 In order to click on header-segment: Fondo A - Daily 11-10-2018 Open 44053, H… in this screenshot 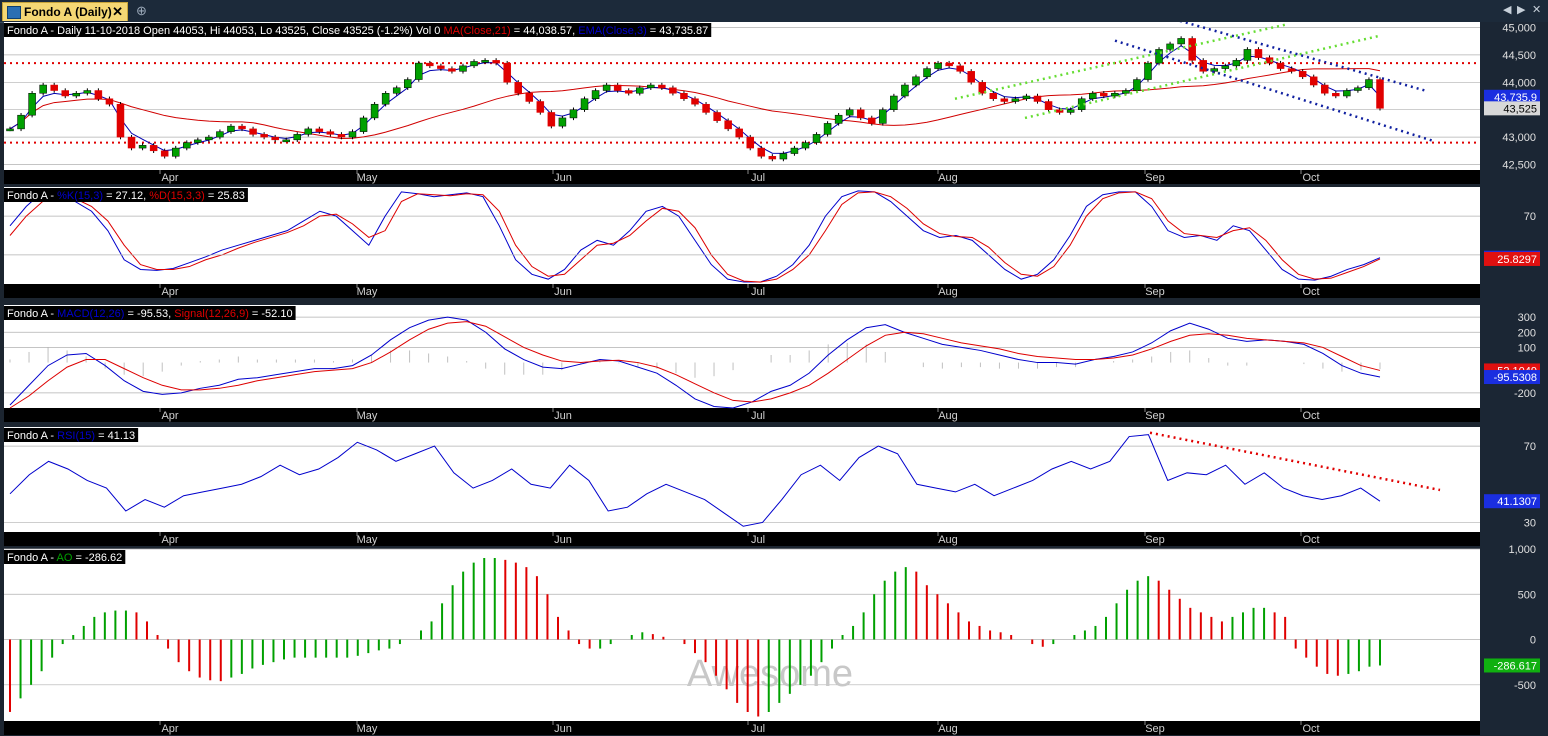, I will do `click(225, 31)`.